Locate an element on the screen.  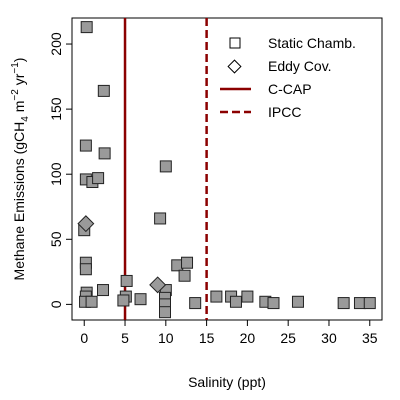
x-tick-label: 5 is located at coordinates (125, 338).